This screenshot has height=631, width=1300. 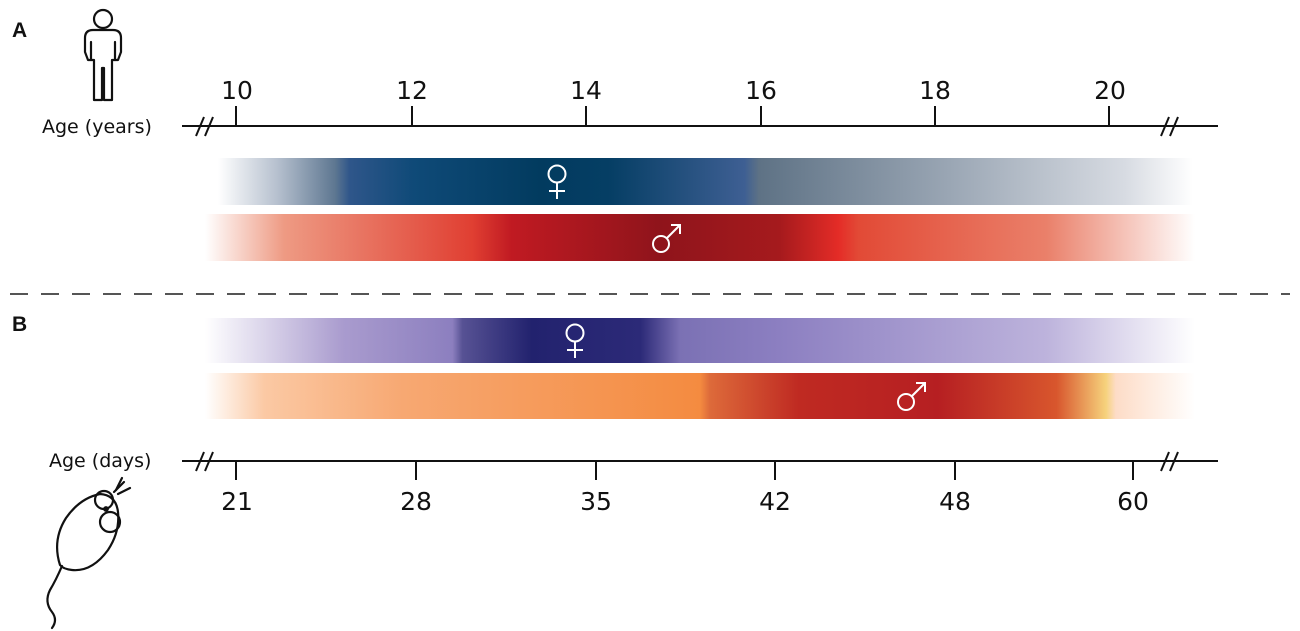 What do you see at coordinates (955, 501) in the screenshot?
I see `tick-label: 48` at bounding box center [955, 501].